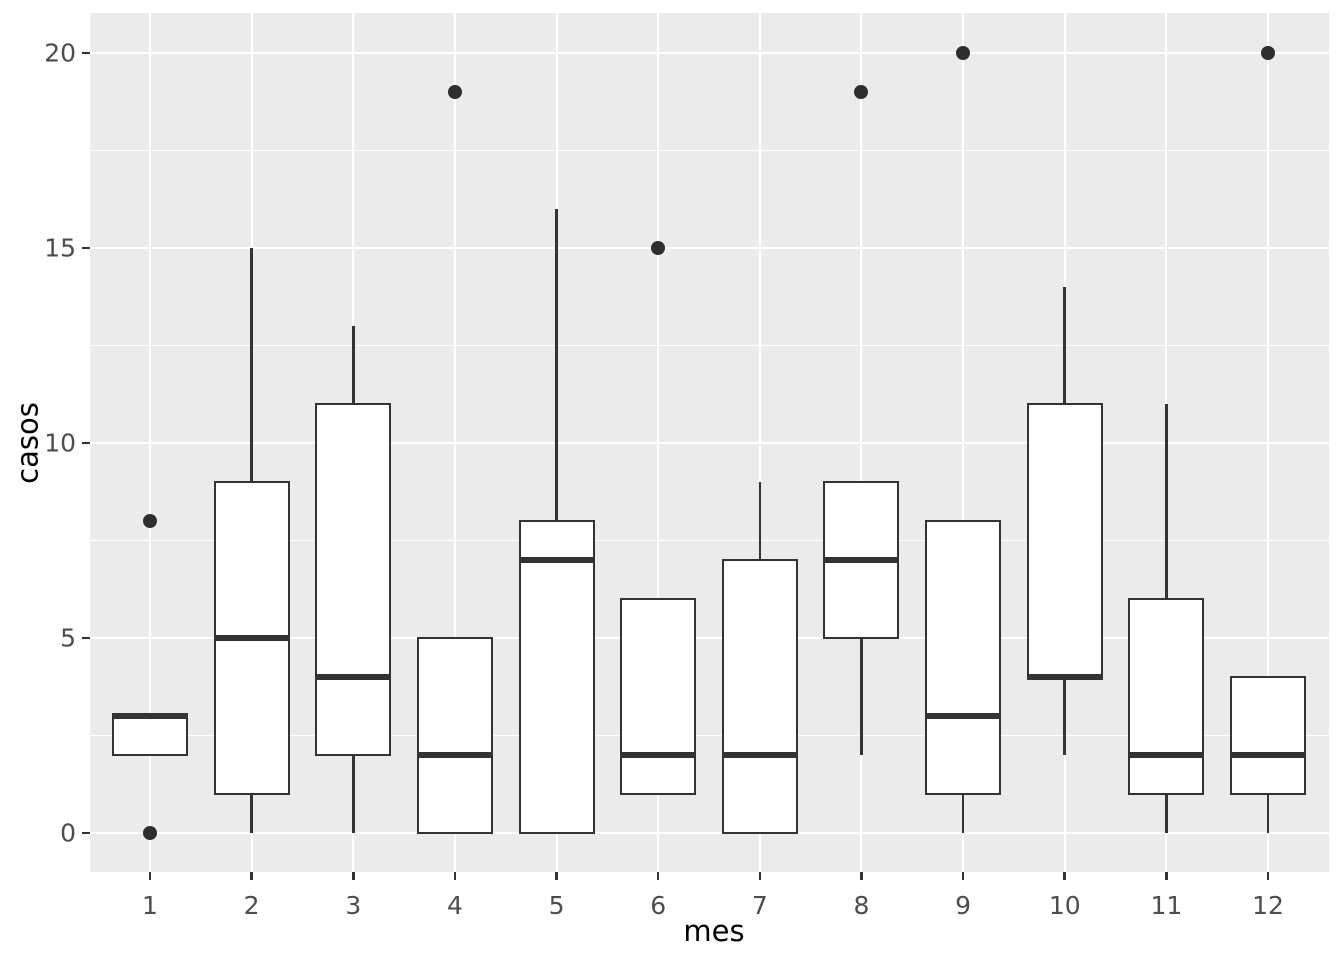  What do you see at coordinates (1166, 905) in the screenshot?
I see `x-tick-label: 11` at bounding box center [1166, 905].